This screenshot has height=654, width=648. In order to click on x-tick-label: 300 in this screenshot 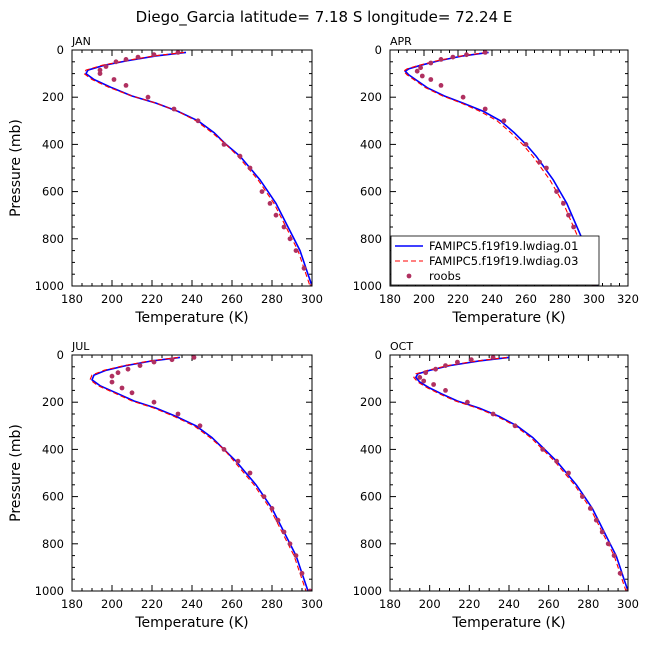, I will do `click(594, 299)`.